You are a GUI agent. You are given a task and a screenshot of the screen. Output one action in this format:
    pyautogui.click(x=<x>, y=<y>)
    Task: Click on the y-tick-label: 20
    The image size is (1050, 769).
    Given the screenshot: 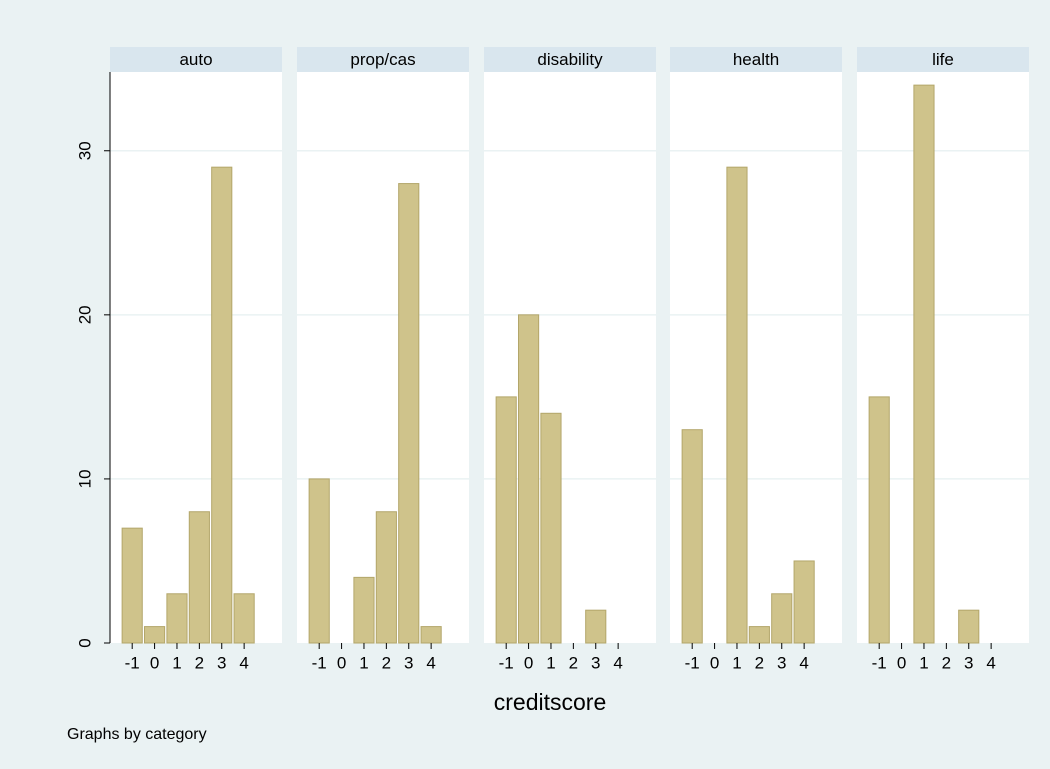 What is the action you would take?
    pyautogui.click(x=84, y=314)
    